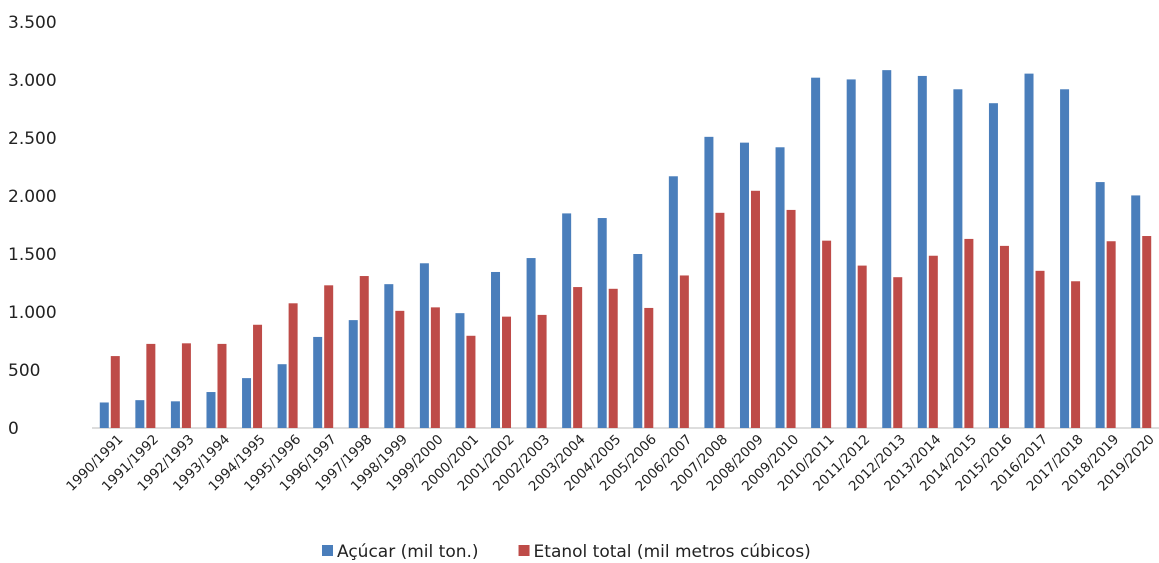 The image size is (1159, 563). What do you see at coordinates (32, 139) in the screenshot?
I see `y-tick-label: 2.500` at bounding box center [32, 139].